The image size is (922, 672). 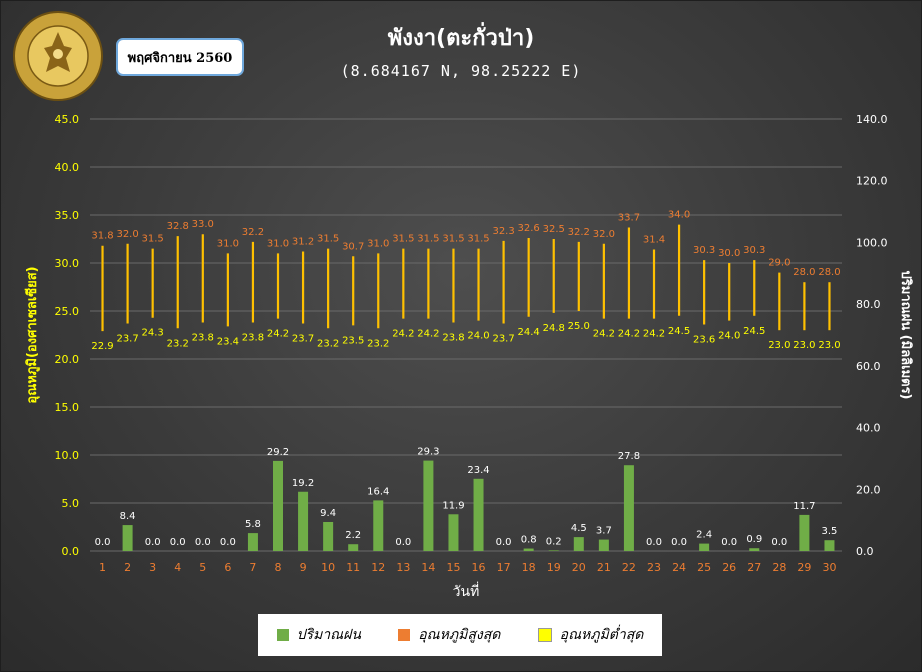 What do you see at coordinates (779, 567) in the screenshot?
I see `x-tick-label: 28` at bounding box center [779, 567].